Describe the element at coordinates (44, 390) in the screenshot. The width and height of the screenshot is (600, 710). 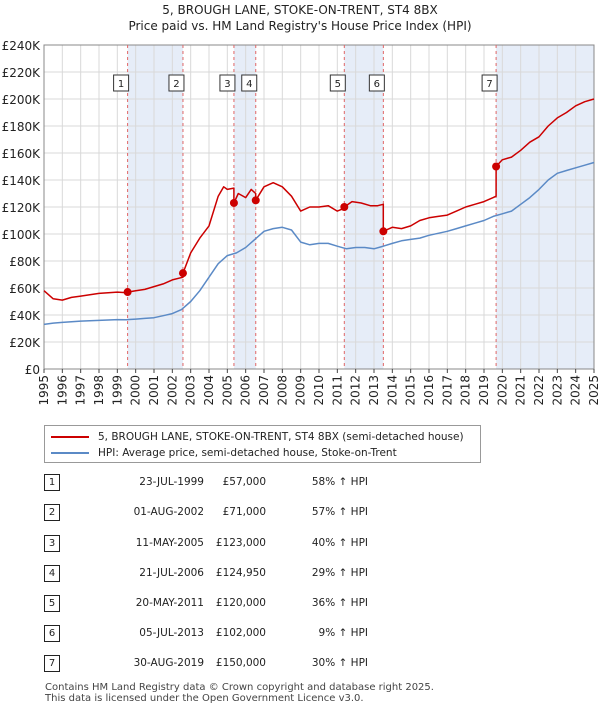
I see `x-tick-label: 1995` at that location.